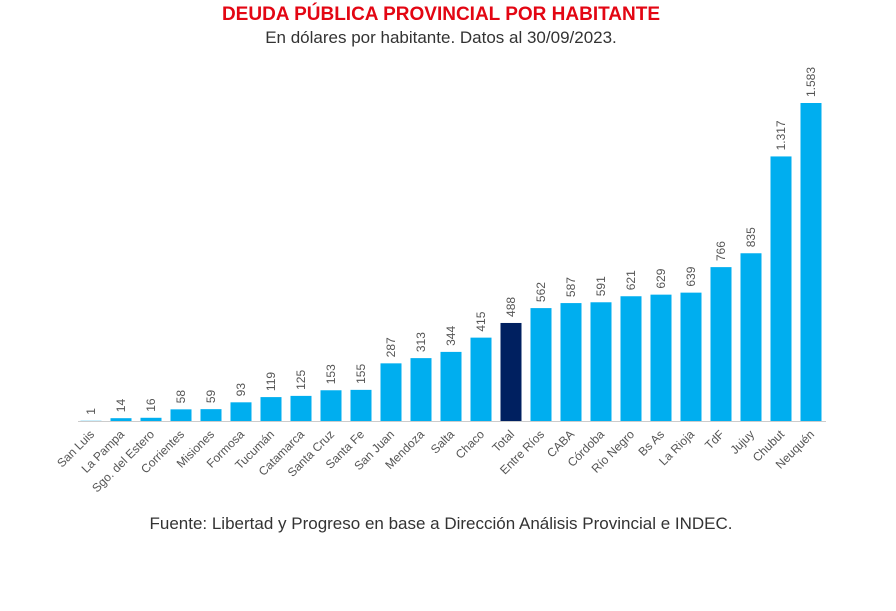 This screenshot has height=611, width=896. I want to click on value-label: 155, so click(361, 374).